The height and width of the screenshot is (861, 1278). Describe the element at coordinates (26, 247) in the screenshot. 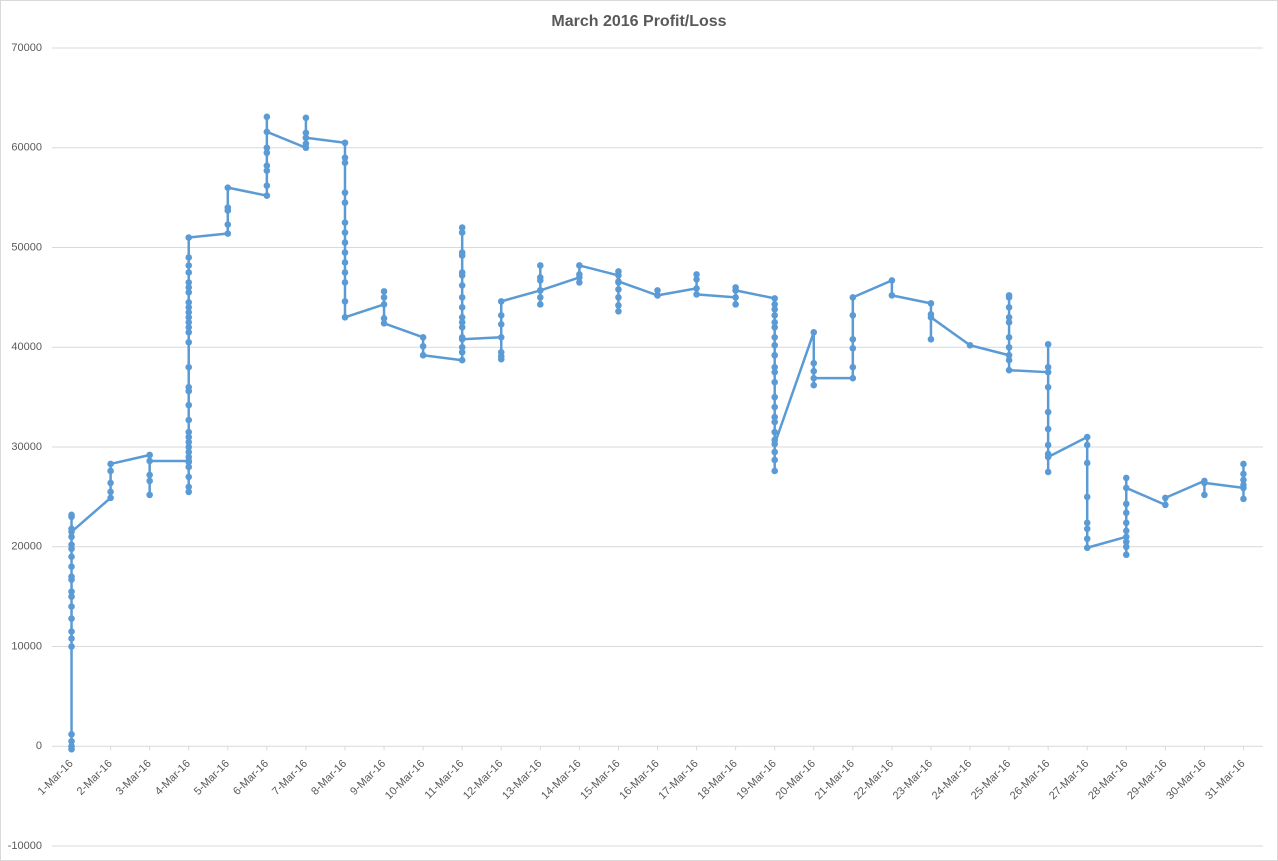

I see `y-tick-label: 50000` at that location.